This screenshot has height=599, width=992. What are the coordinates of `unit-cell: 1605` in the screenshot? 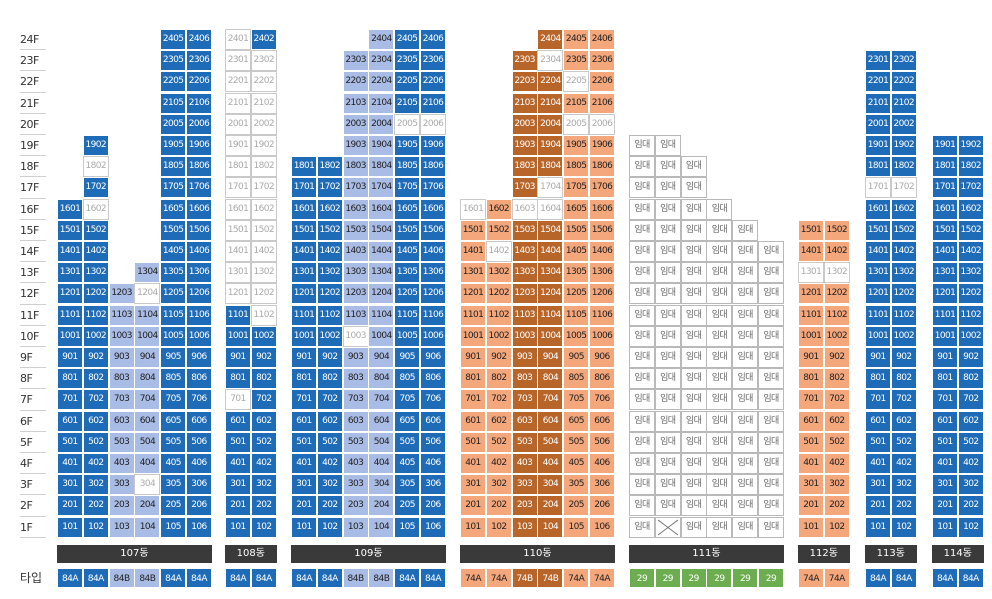 It's located at (576, 209).